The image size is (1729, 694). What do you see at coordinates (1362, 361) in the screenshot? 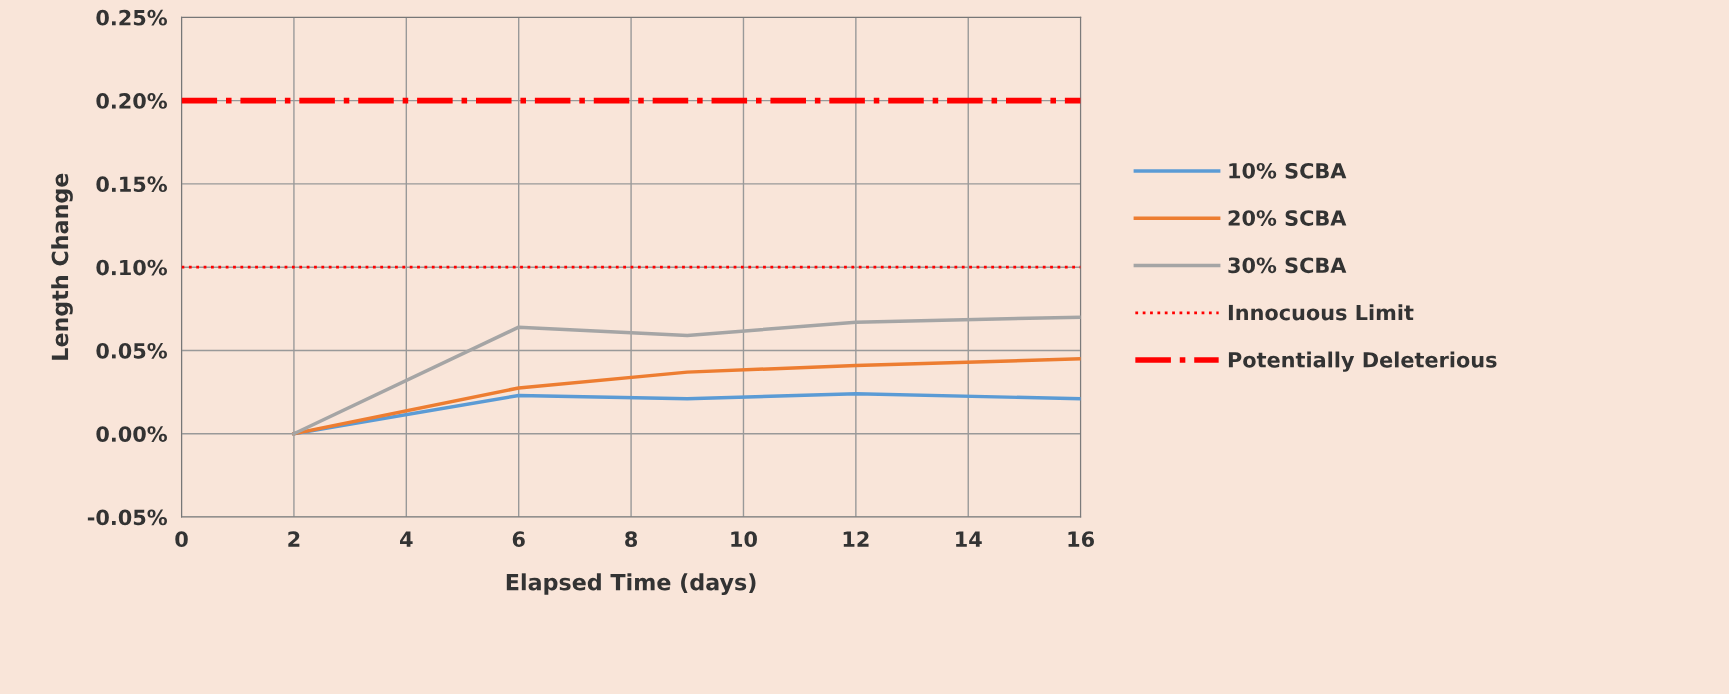
I see `legend-label: Potentially Deleterious` at bounding box center [1362, 361].